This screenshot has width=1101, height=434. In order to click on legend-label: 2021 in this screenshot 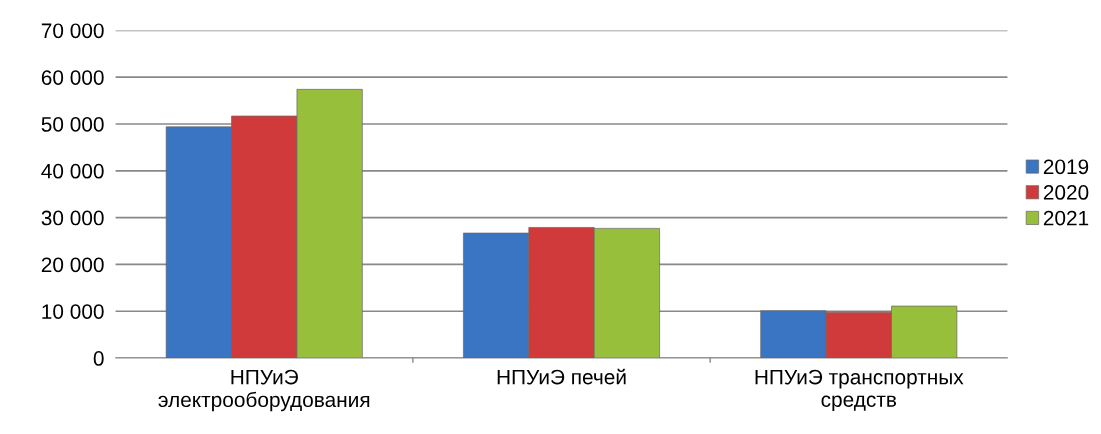, I will do `click(1066, 218)`.